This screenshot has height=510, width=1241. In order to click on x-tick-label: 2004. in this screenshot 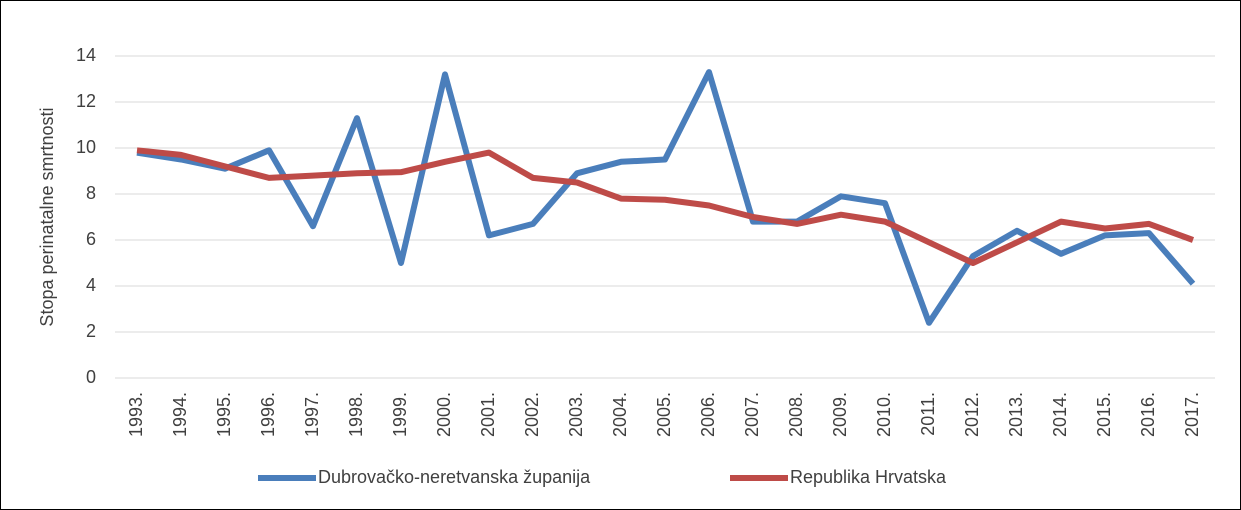, I will do `click(620, 414)`.